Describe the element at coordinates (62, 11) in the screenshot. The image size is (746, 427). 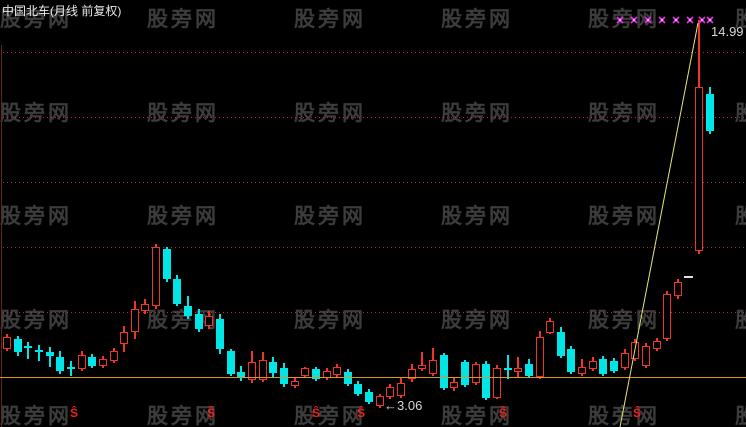
I see `chart-title: 中国北车(月线 前复权)` at that location.